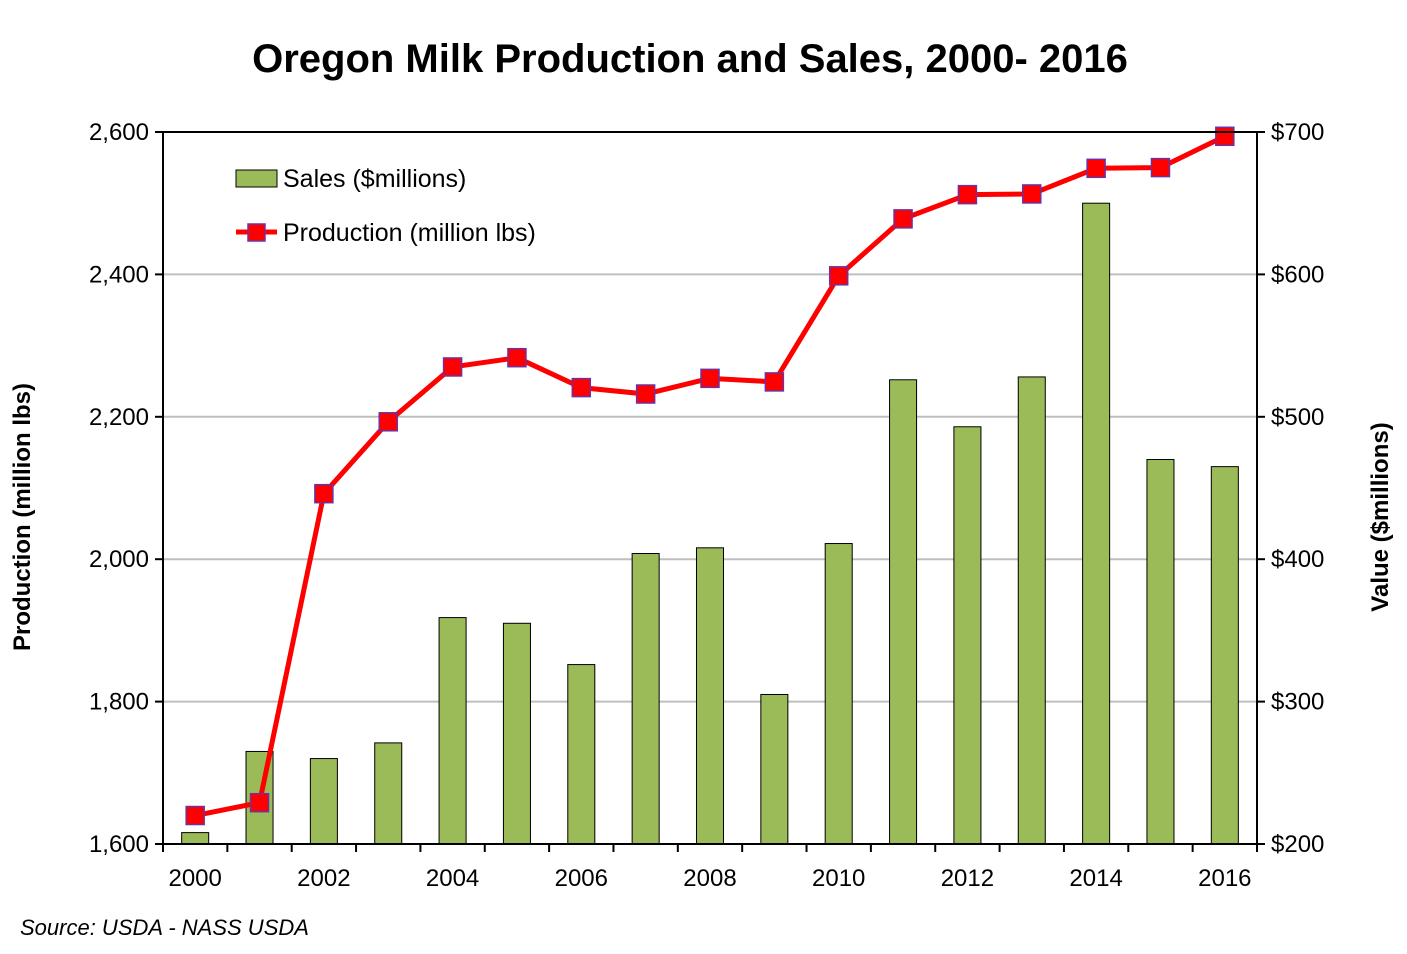 The height and width of the screenshot is (954, 1407). What do you see at coordinates (1297, 702) in the screenshot?
I see `right-tick-label: $300` at bounding box center [1297, 702].